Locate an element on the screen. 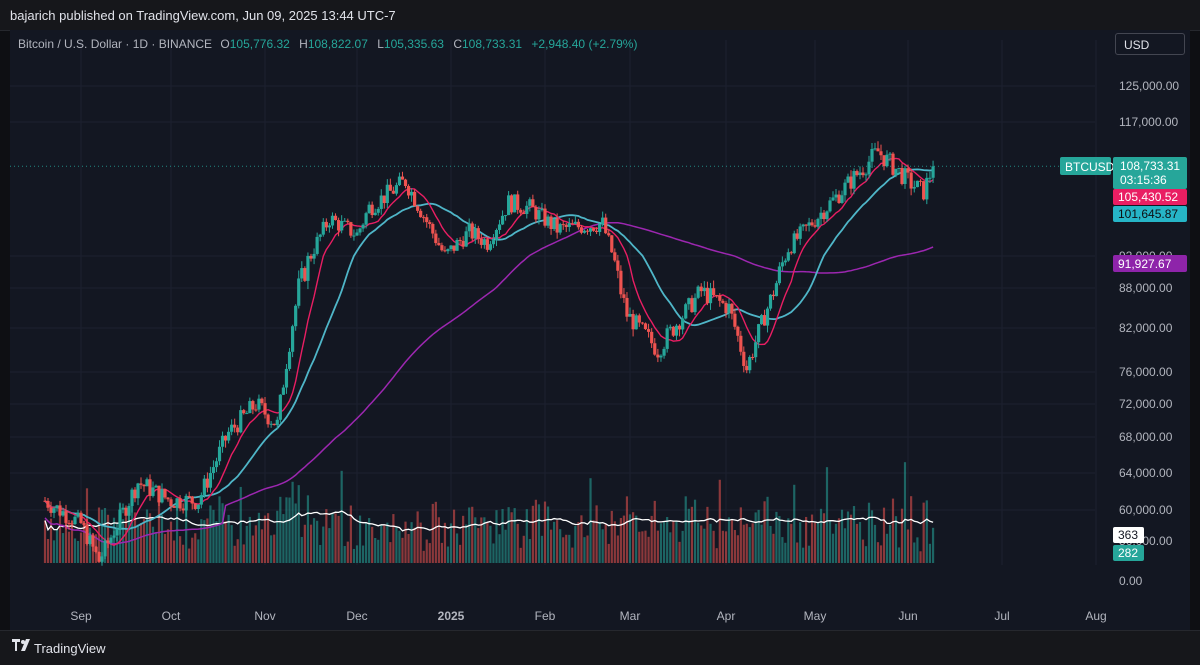  price-tick-label: 82,000.00 is located at coordinates (1146, 328).